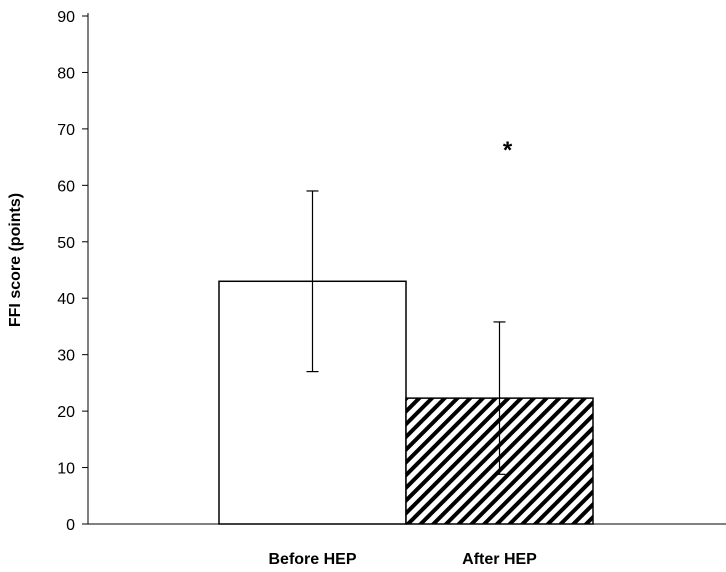 This screenshot has width=726, height=572. Describe the element at coordinates (72, 271) in the screenshot. I see `y-ticks: 0 10 20 30 40 50 60 70 80 90` at that location.